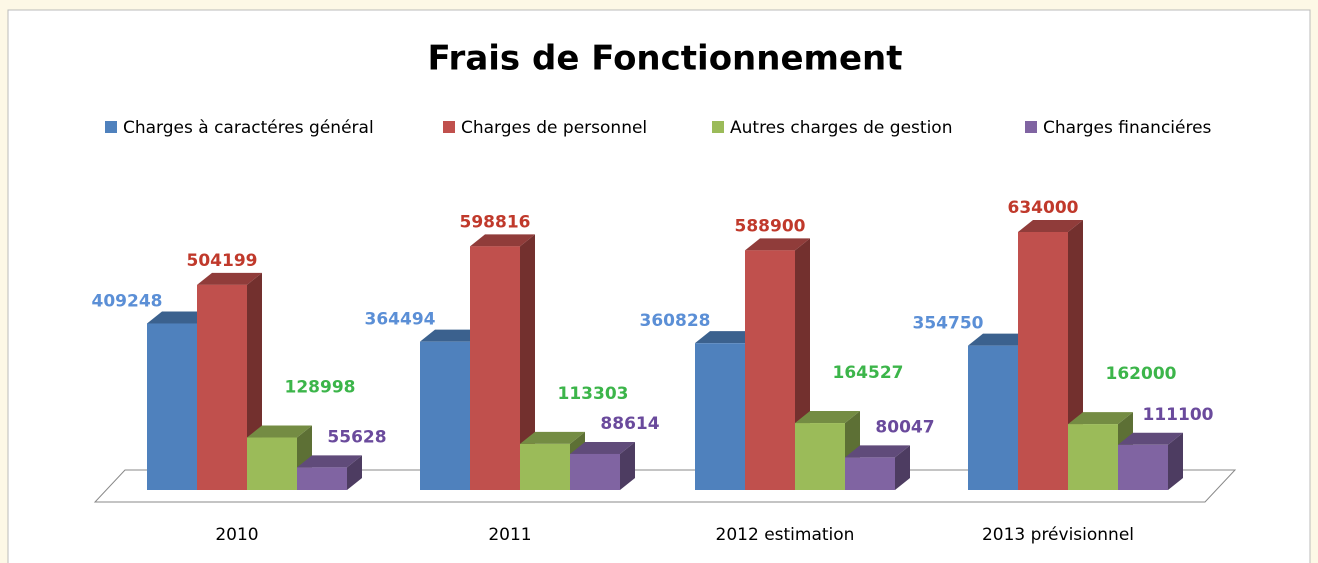 The height and width of the screenshot is (563, 1318). Describe the element at coordinates (554, 128) in the screenshot. I see `legend-label: Charges de personnel` at that location.